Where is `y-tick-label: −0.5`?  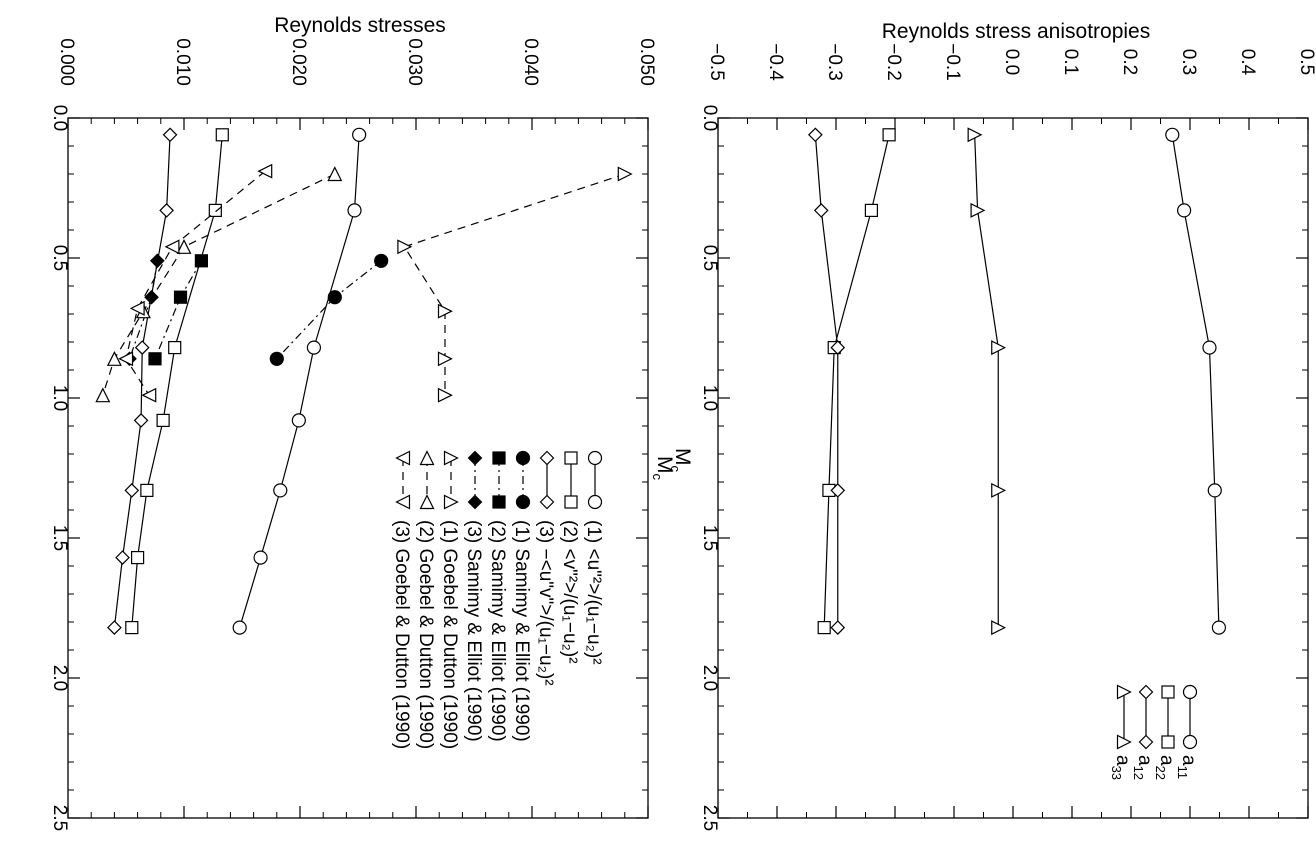
y-tick-label: −0.5 is located at coordinates (716, 62).